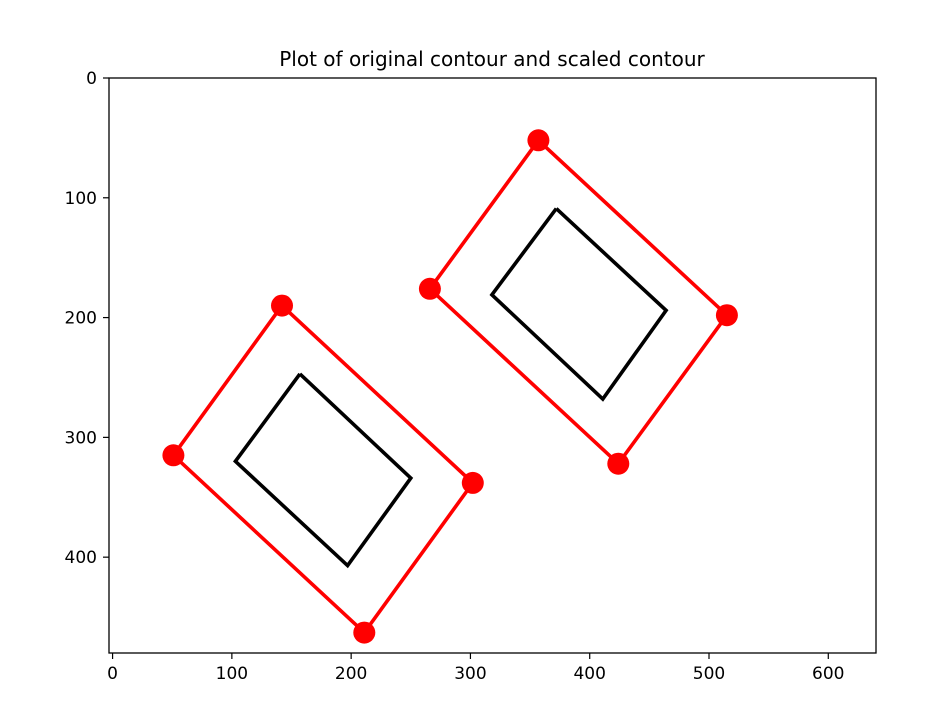 Image resolution: width=940 pixels, height=710 pixels. Describe the element at coordinates (828, 674) in the screenshot. I see `x-tick-label: 600` at that location.